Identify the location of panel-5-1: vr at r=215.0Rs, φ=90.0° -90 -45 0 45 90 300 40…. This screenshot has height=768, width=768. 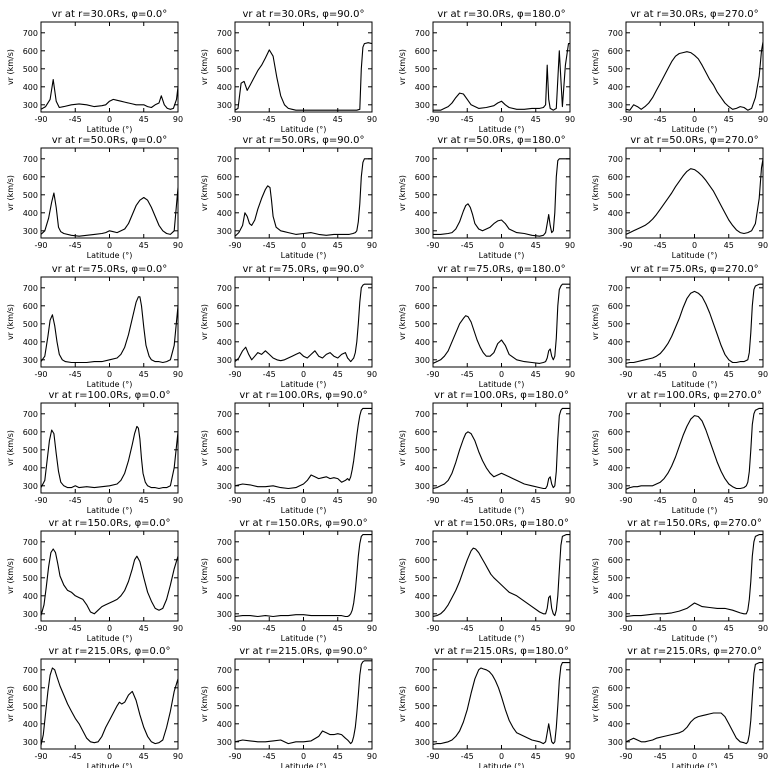
(288, 707).